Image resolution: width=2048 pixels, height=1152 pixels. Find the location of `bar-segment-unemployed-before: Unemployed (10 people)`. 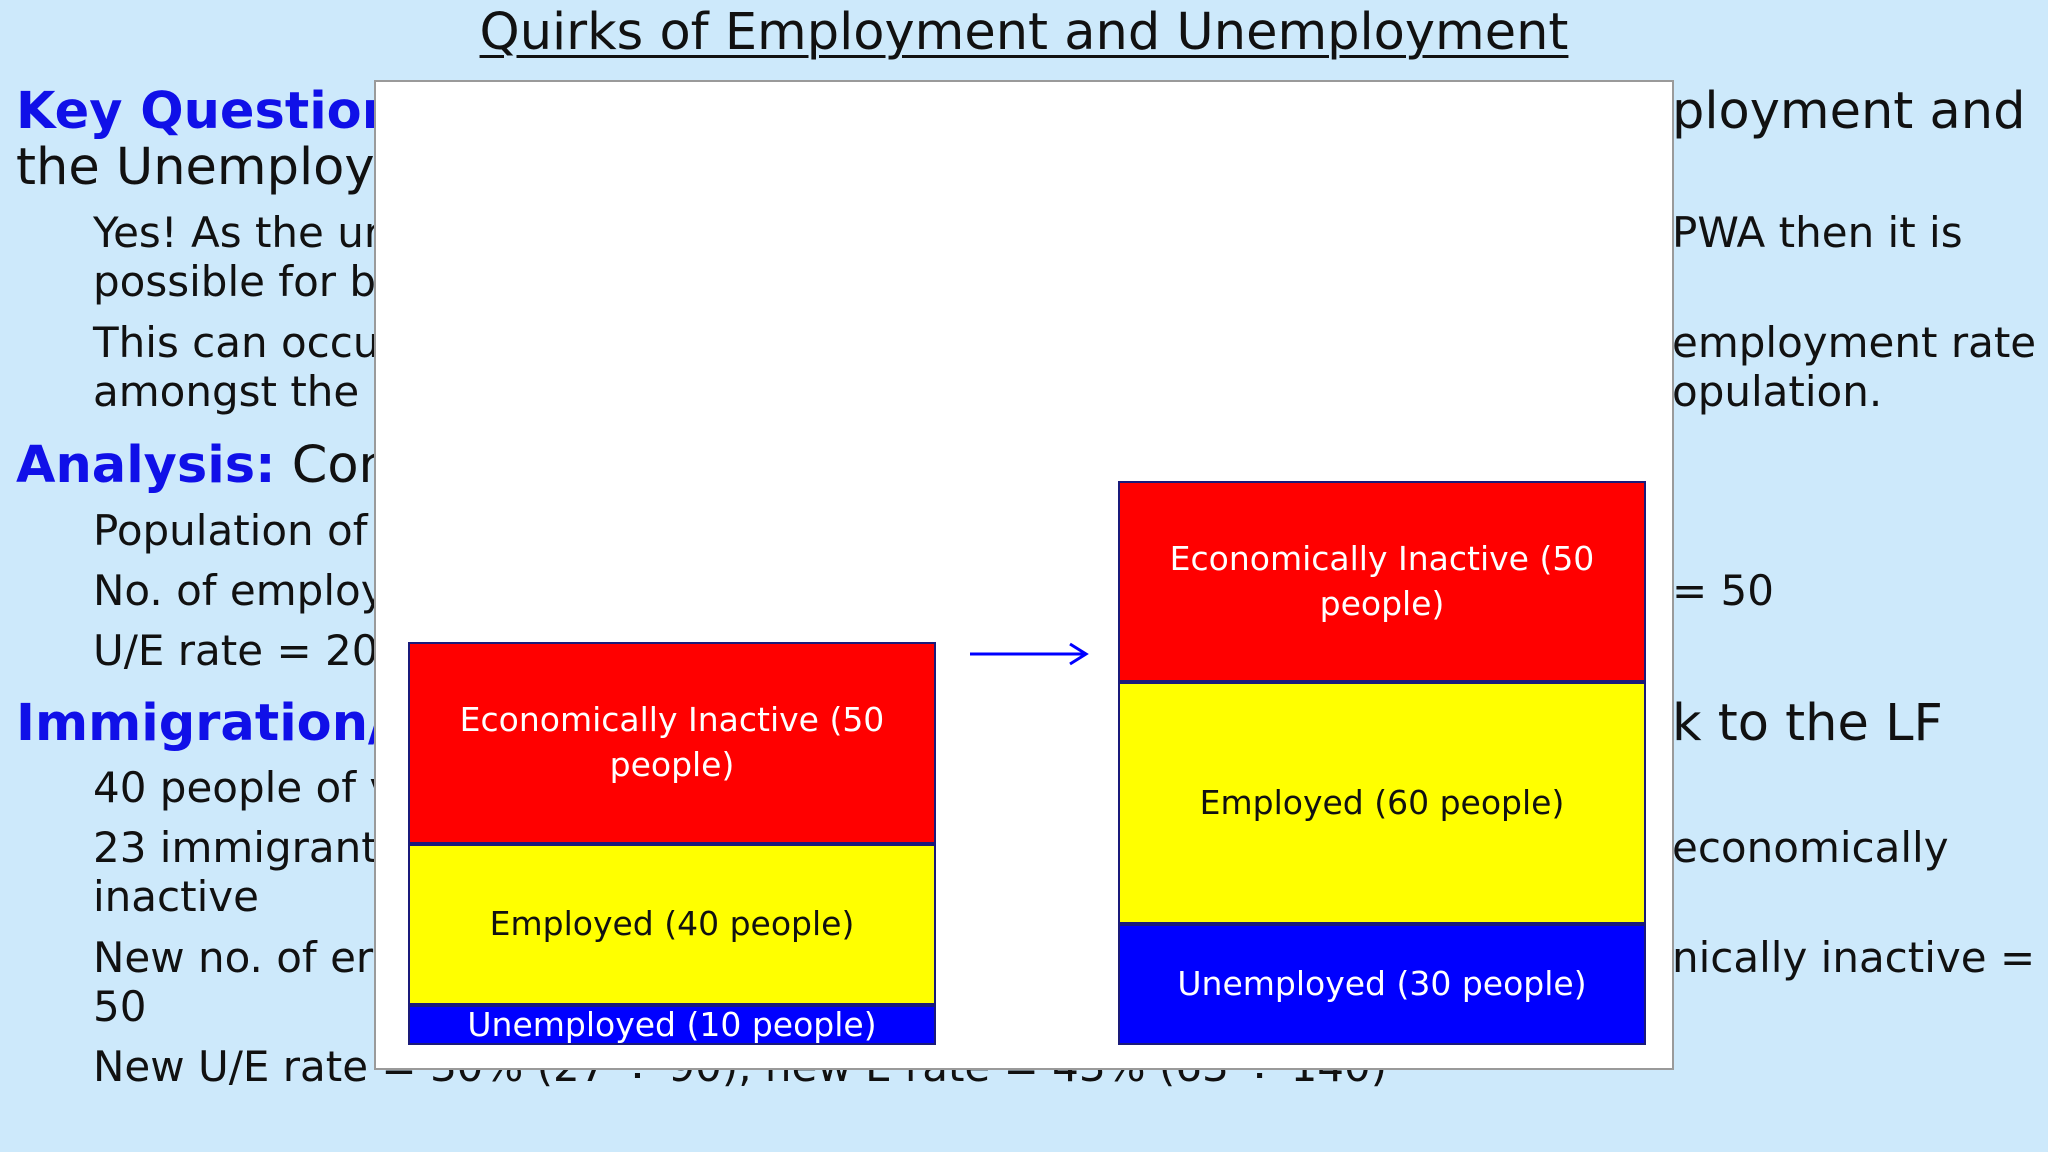

bar-segment-unemployed-before: Unemployed (10 people) is located at coordinates (672, 1025).